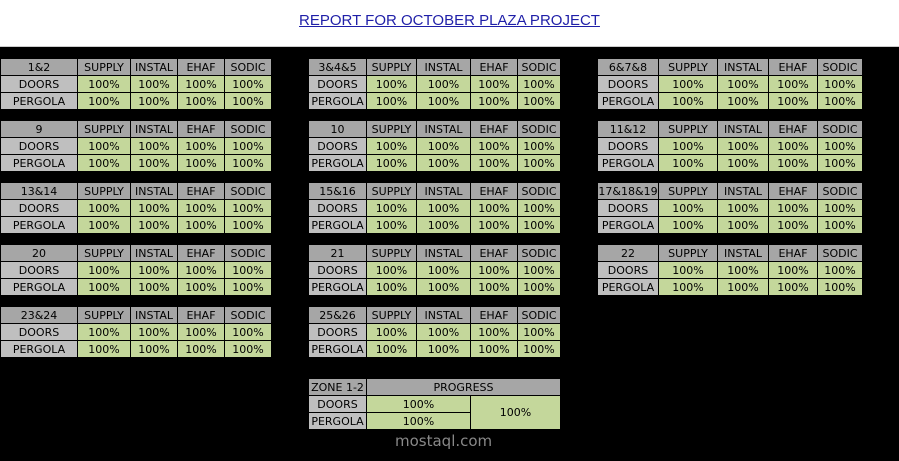 The height and width of the screenshot is (461, 899). What do you see at coordinates (39, 315) in the screenshot?
I see `block-name: 23&24` at bounding box center [39, 315].